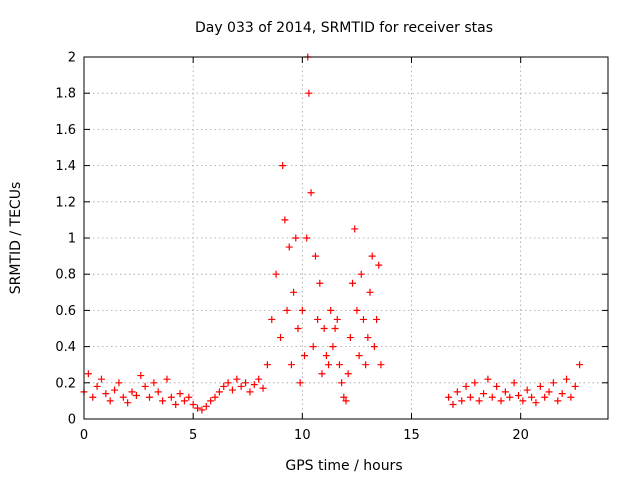  I want to click on y-tick-label: 1.6, so click(65, 130).